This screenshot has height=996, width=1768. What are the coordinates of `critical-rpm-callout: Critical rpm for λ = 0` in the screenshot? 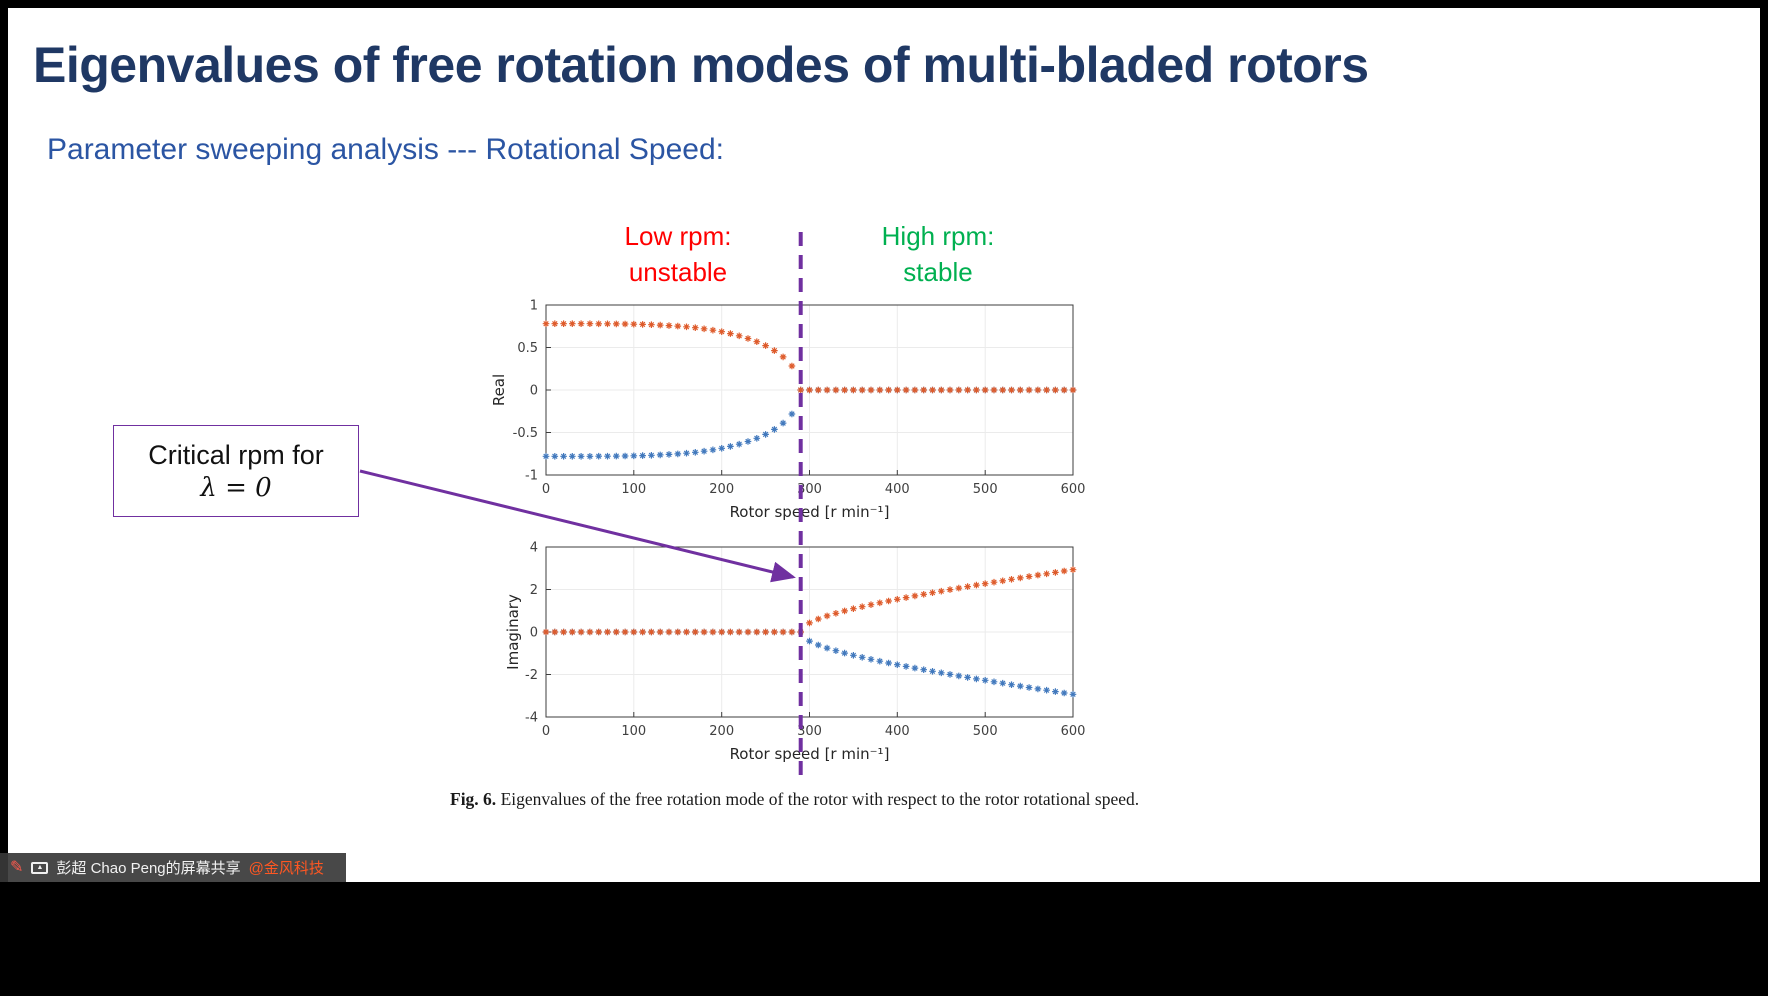 It's located at (236, 471).